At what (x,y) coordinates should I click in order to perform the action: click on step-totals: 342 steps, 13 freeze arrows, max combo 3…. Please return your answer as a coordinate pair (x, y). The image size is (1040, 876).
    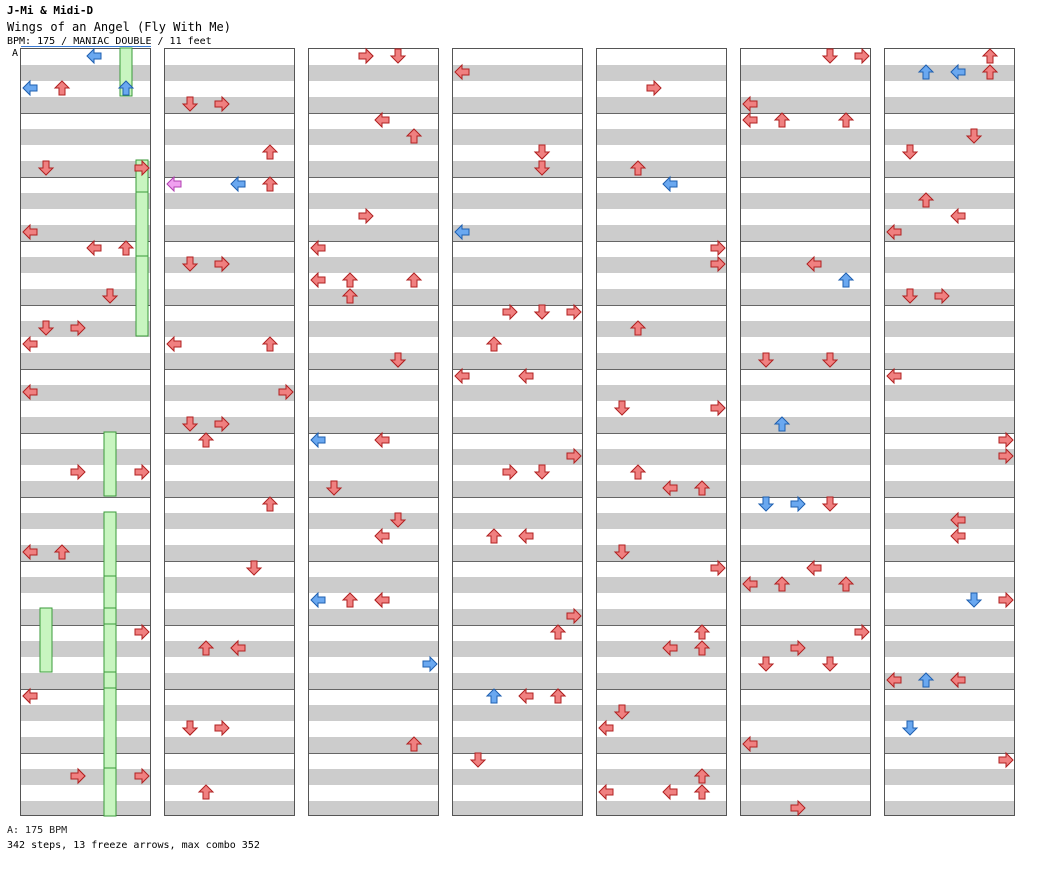
    Looking at the image, I should click on (133, 845).